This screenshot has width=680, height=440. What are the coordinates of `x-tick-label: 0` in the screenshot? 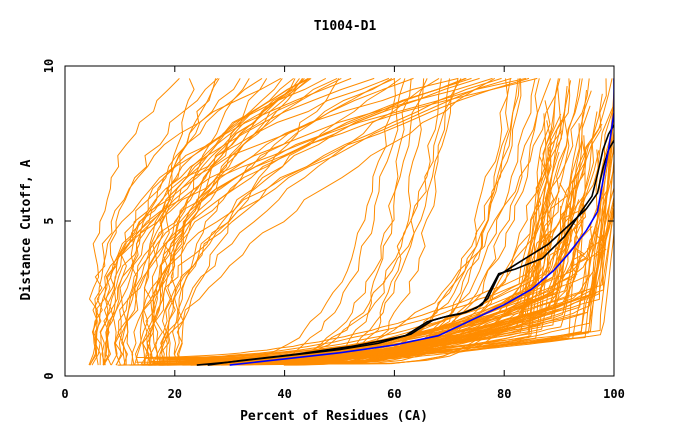 It's located at (64, 394).